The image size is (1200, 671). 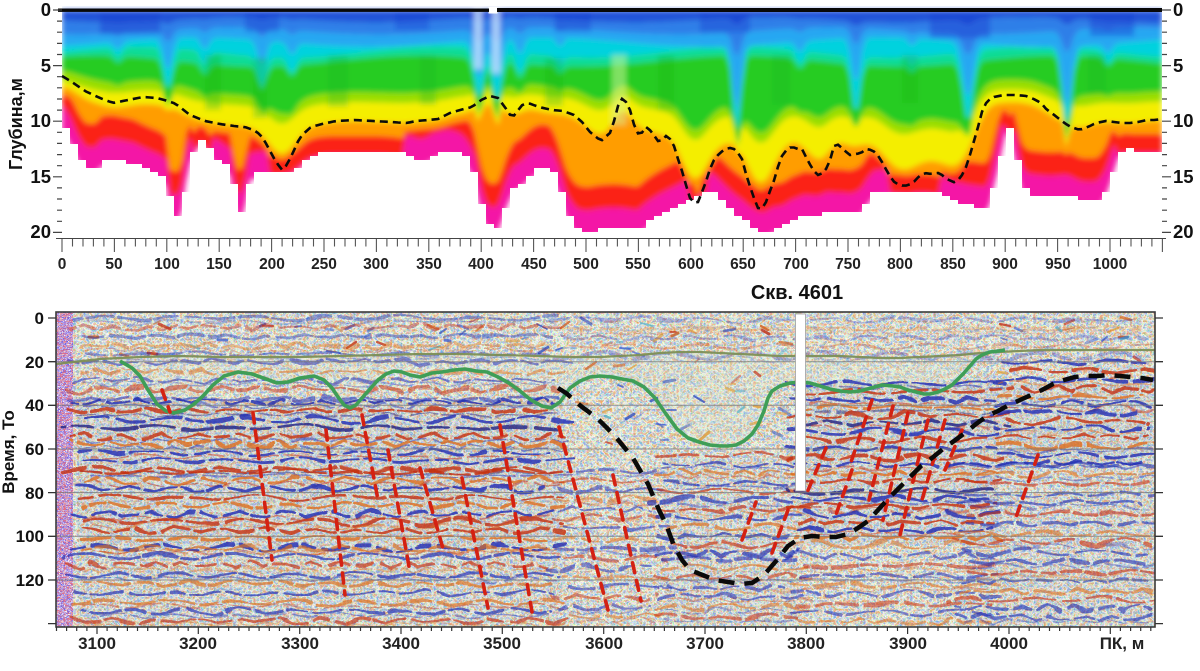 What do you see at coordinates (806, 643) in the screenshot?
I see `svg-text: 3800` at bounding box center [806, 643].